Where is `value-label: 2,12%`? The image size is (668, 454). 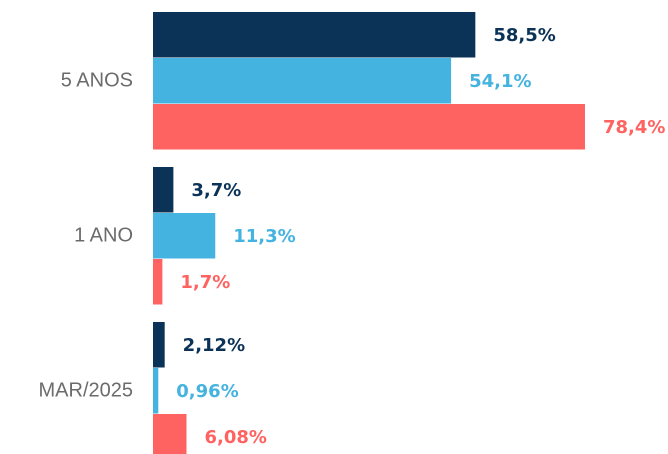
value-label: 2,12% is located at coordinates (214, 345).